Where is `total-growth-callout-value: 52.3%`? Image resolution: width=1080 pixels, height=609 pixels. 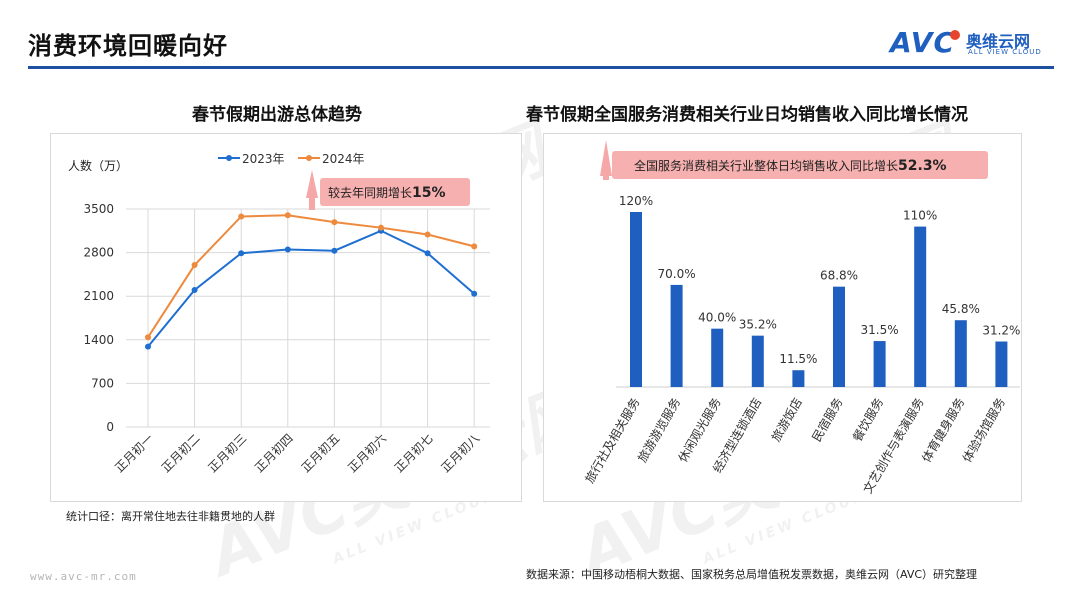 total-growth-callout-value: 52.3% is located at coordinates (922, 166).